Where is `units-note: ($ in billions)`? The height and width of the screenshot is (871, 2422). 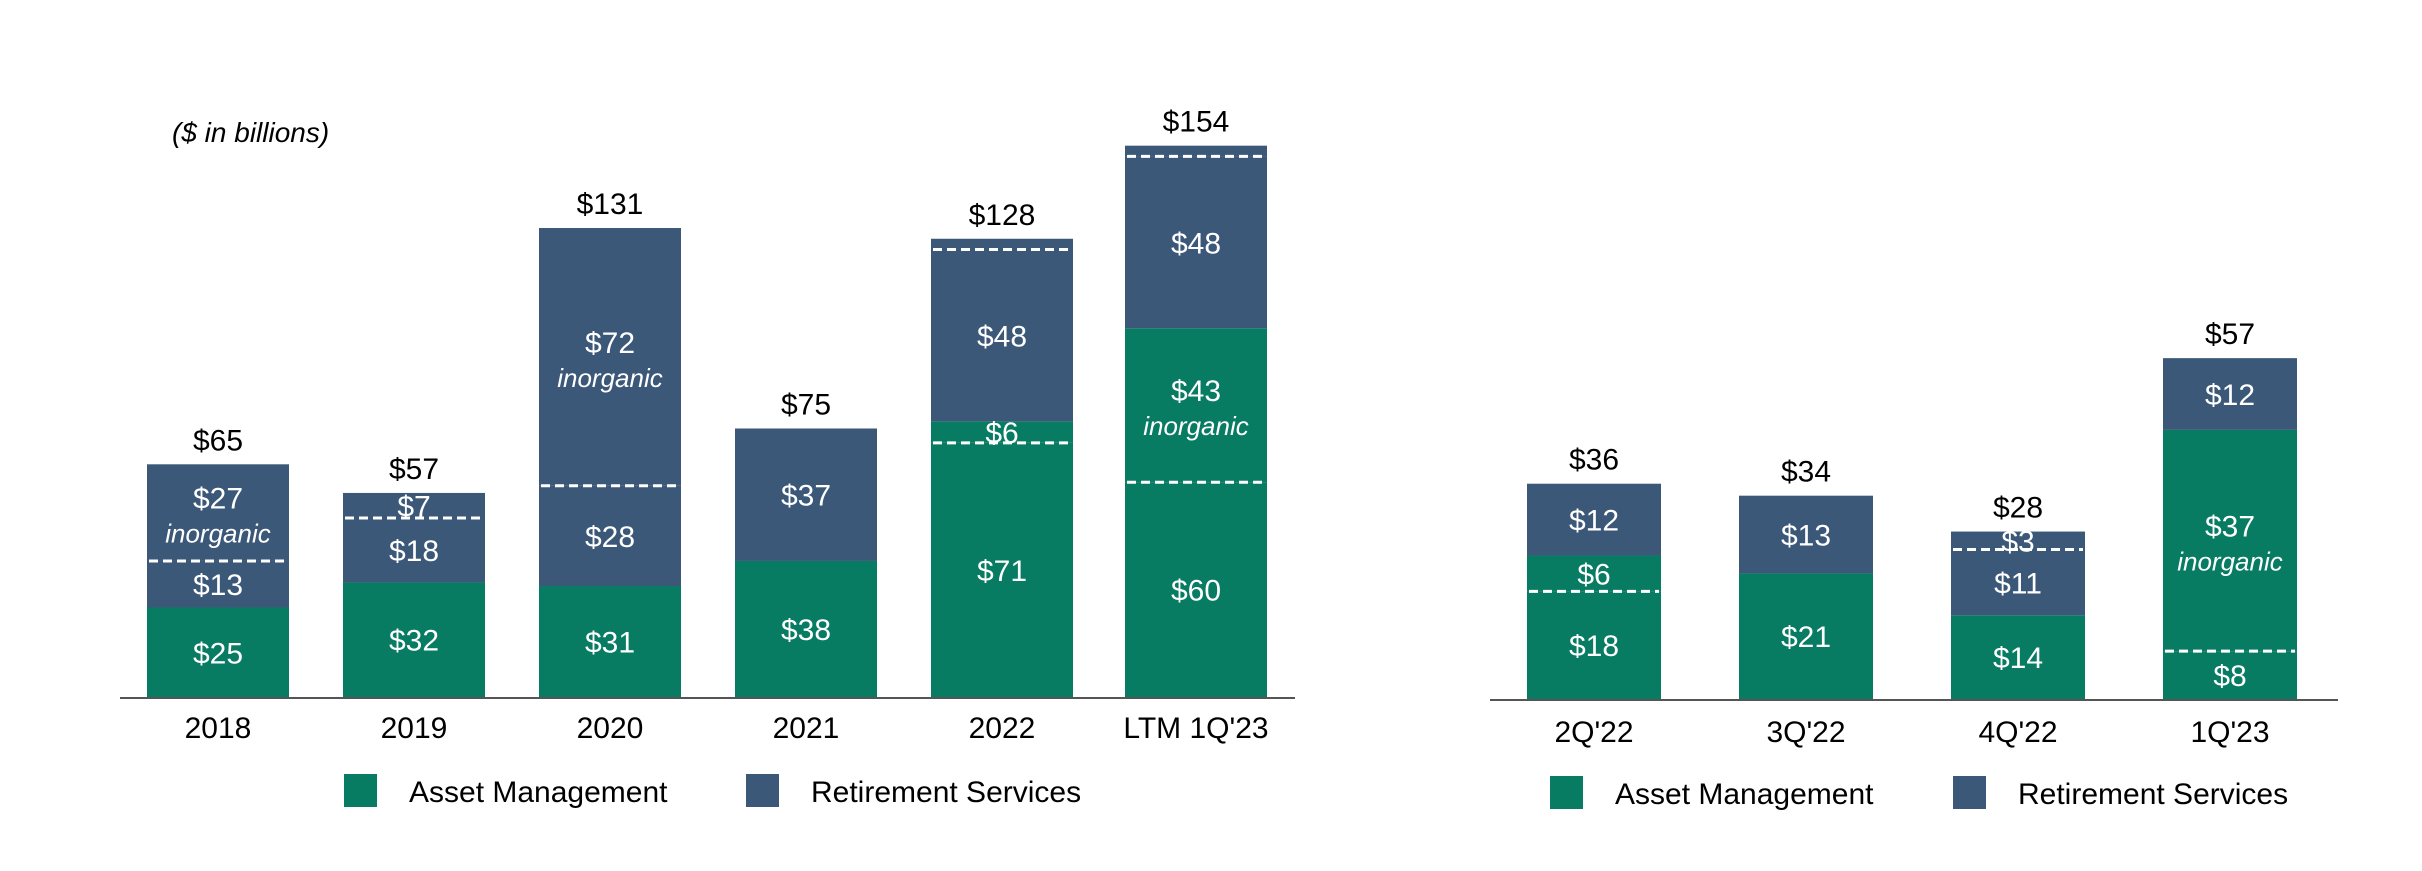 units-note: ($ in billions) is located at coordinates (250, 132).